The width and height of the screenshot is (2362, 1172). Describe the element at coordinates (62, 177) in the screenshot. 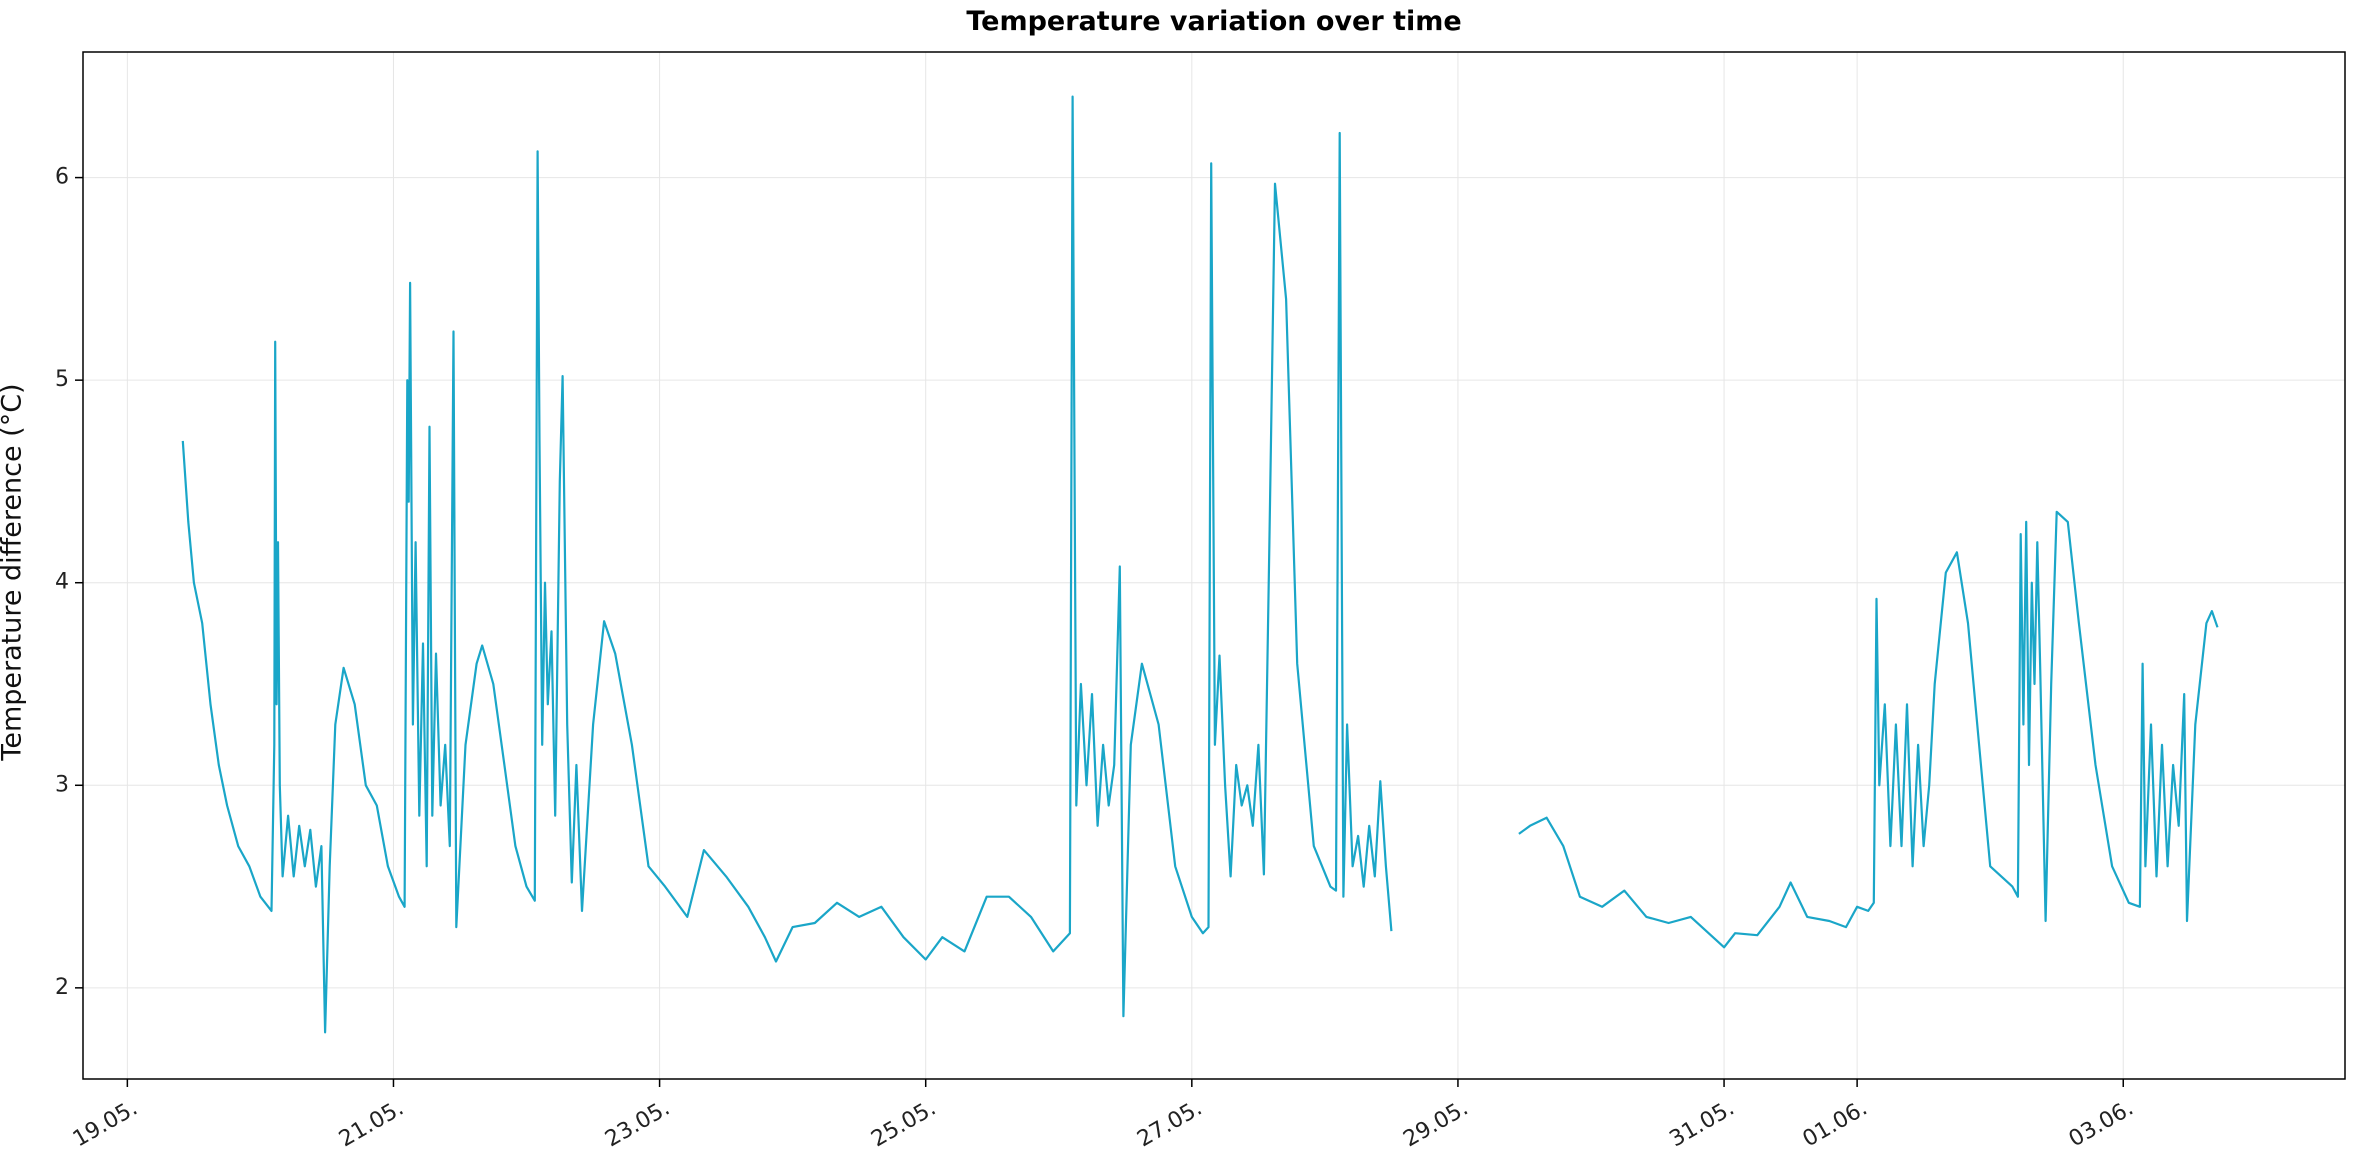

I see `y-tick-label: 6` at that location.